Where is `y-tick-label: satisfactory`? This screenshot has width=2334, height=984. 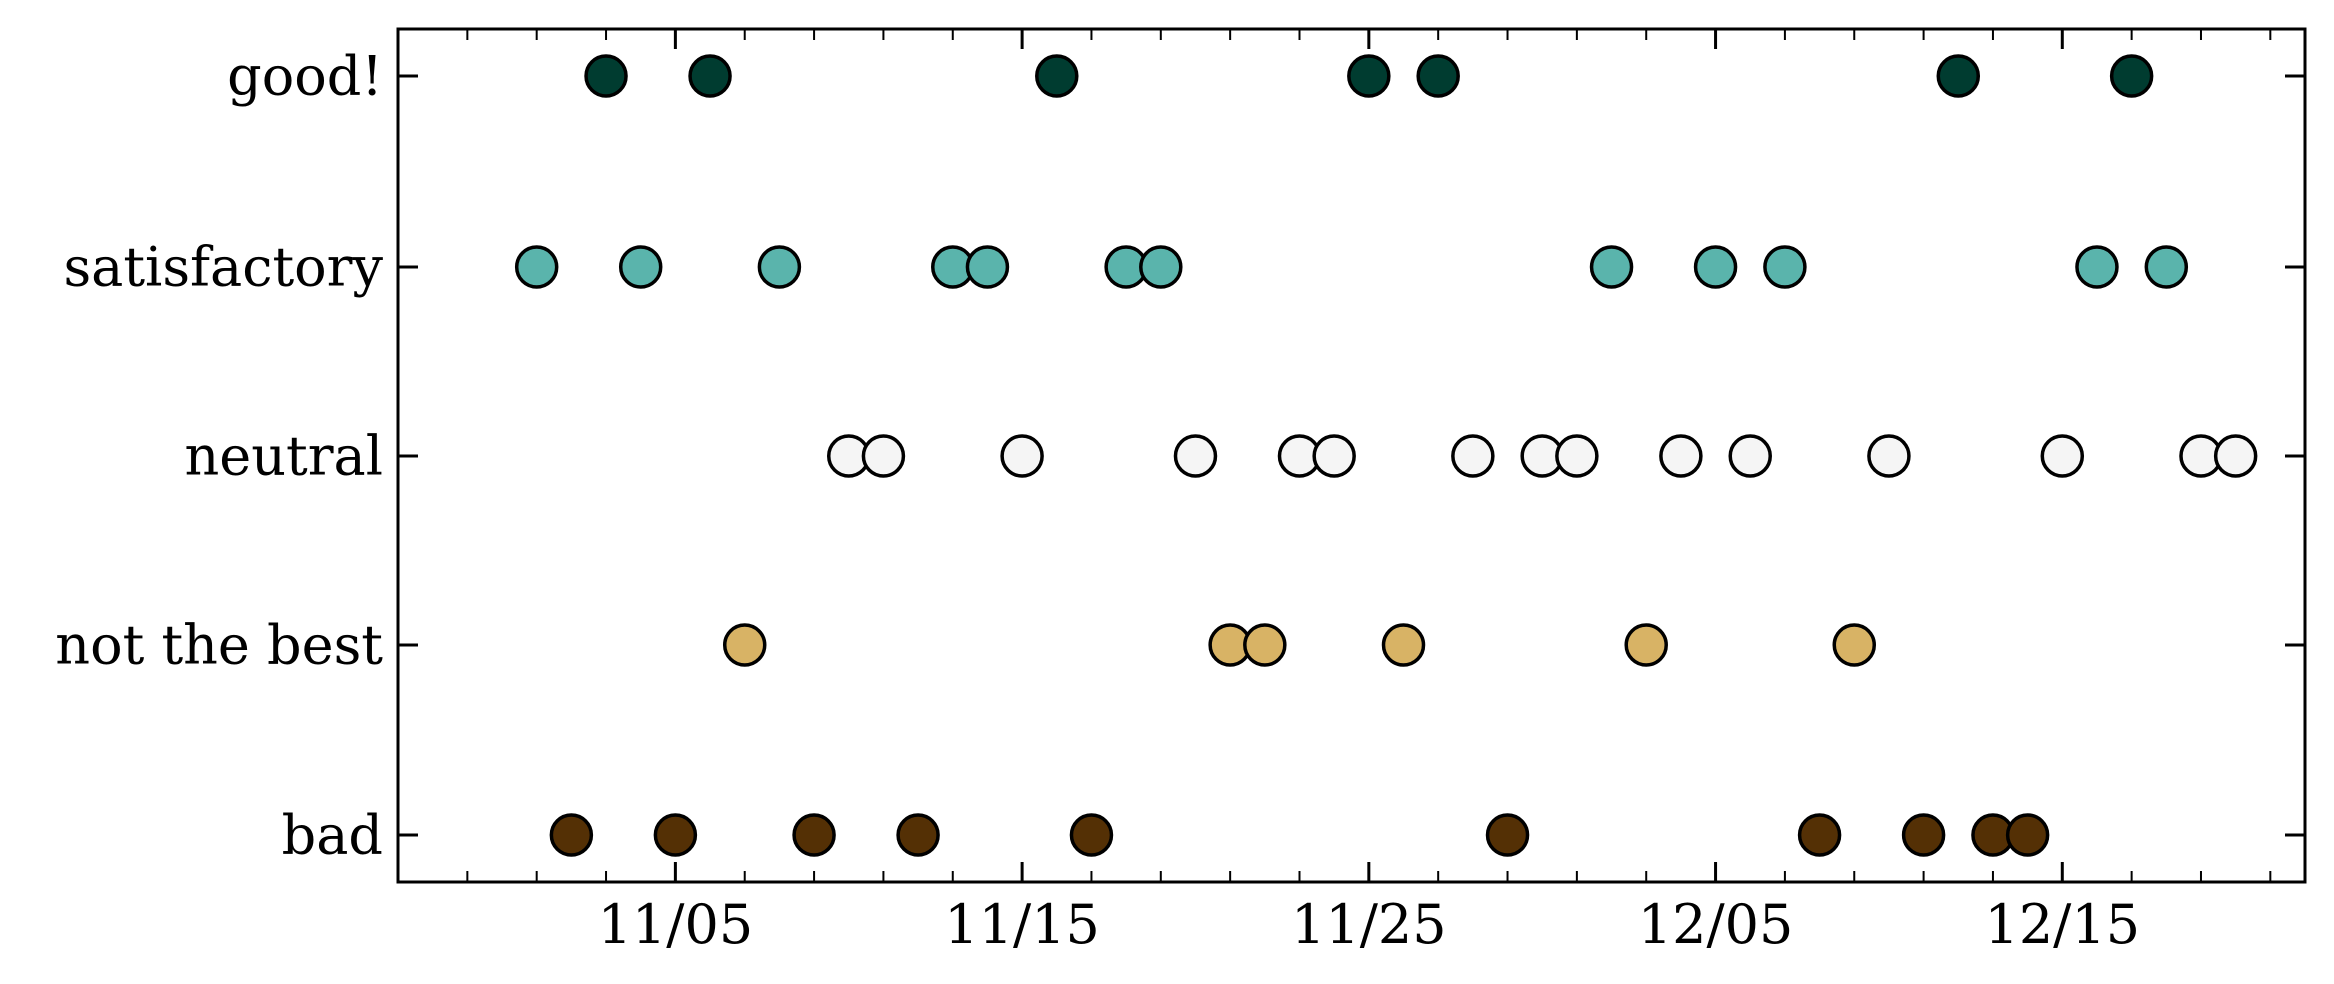
y-tick-label: satisfactory is located at coordinates (223, 267).